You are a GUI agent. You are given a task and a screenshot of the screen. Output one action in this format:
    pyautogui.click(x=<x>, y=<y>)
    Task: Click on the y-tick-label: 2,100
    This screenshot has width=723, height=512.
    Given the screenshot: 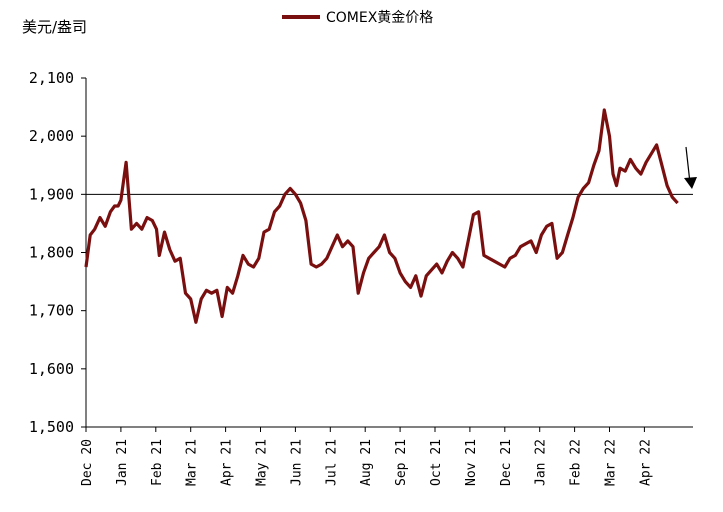 What is the action you would take?
    pyautogui.click(x=51, y=78)
    